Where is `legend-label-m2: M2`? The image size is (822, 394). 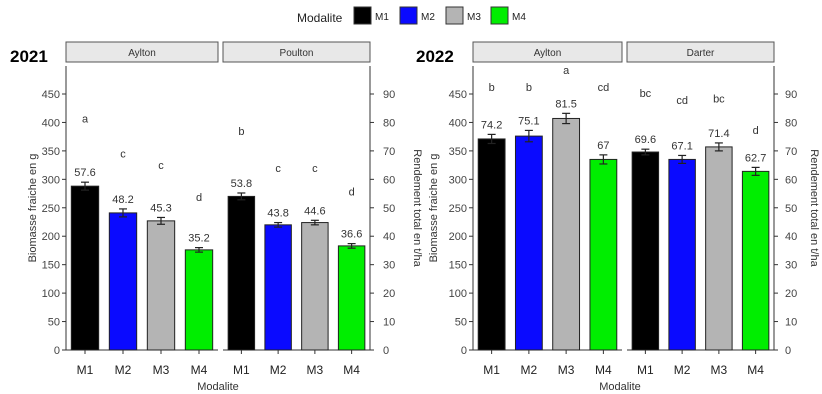 legend-label-m2: M2 is located at coordinates (428, 17).